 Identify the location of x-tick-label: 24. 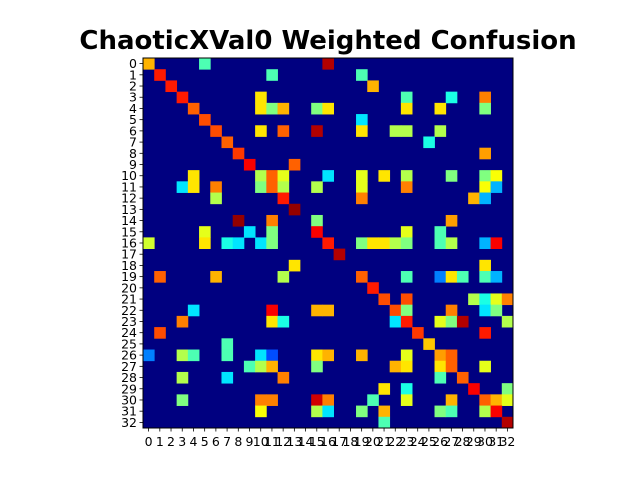
(418, 441).